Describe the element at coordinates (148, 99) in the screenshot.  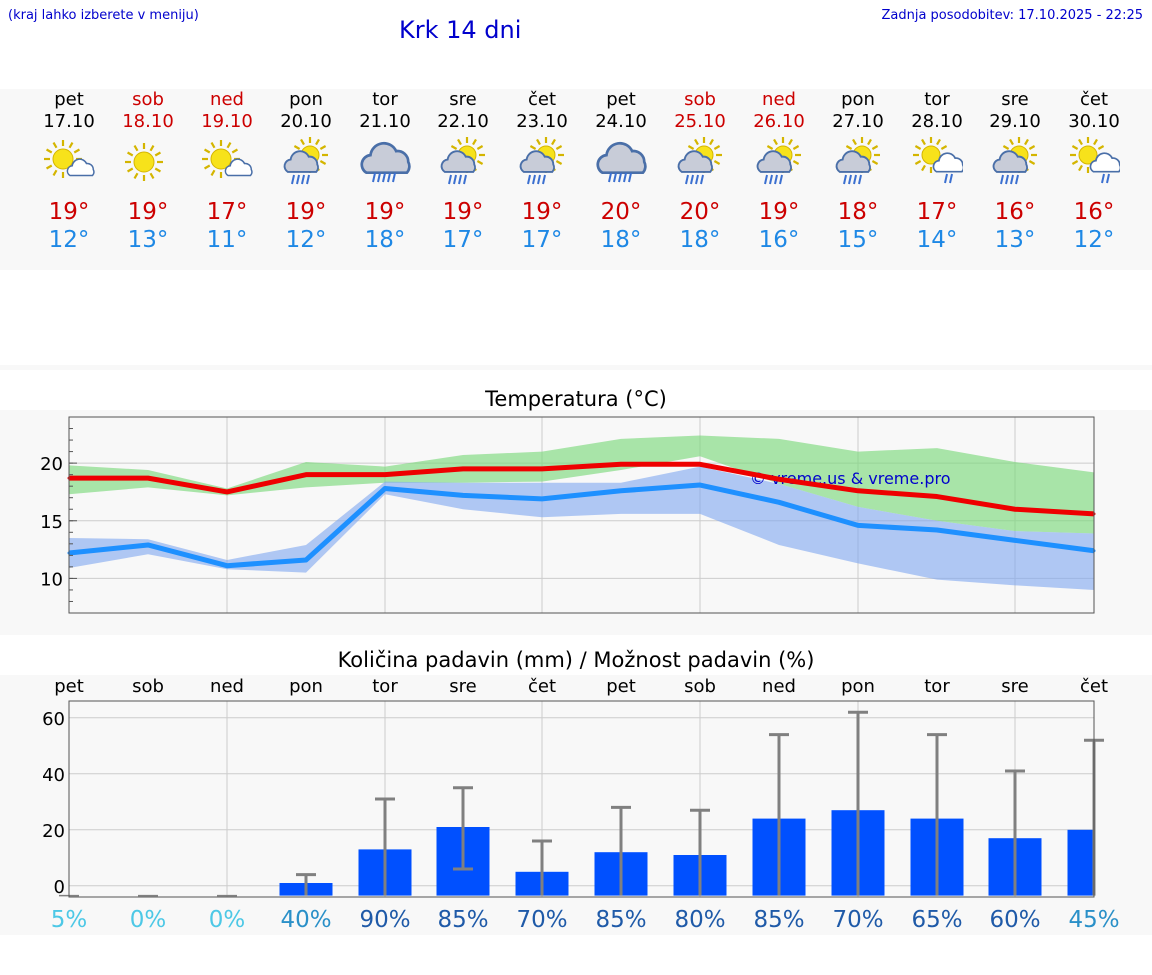
I see `day-name: sob` at that location.